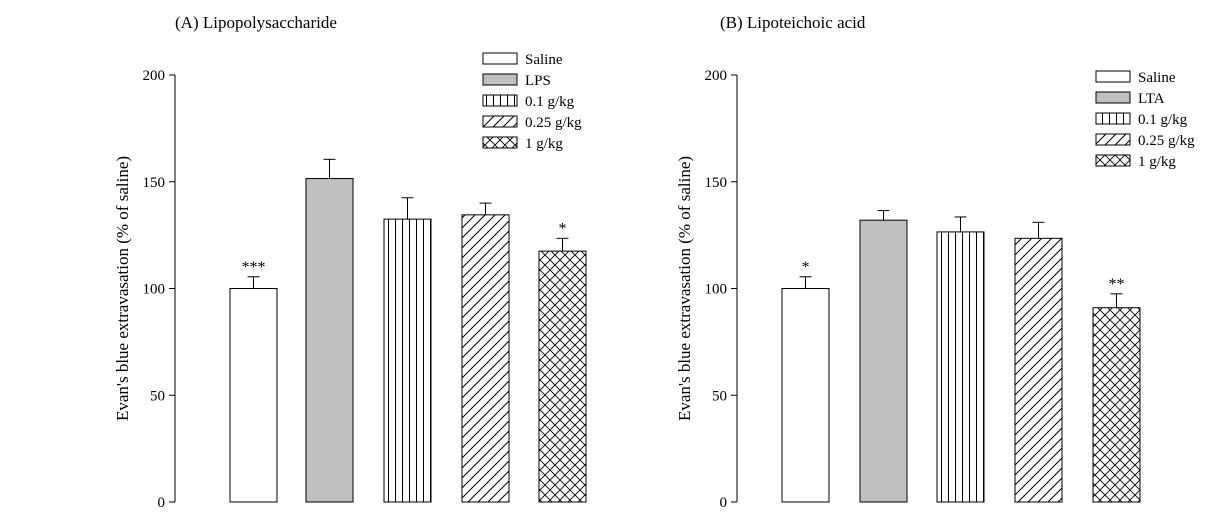 The height and width of the screenshot is (514, 1216). I want to click on chart-title: (B) Lipoteichoic acid, so click(793, 22).